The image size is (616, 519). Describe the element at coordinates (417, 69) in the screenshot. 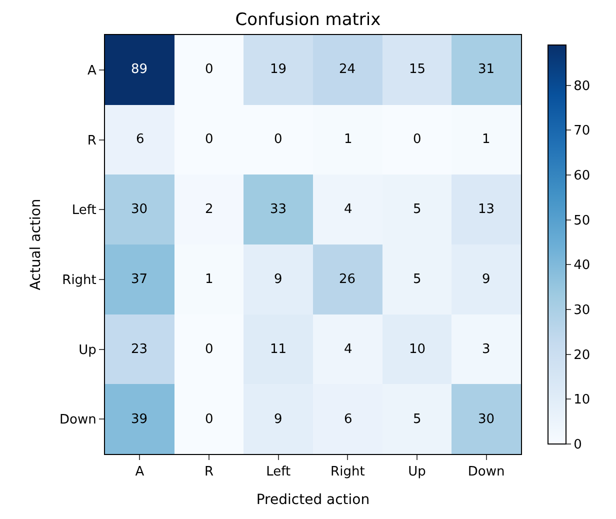

I see `data-label: 15` at that location.